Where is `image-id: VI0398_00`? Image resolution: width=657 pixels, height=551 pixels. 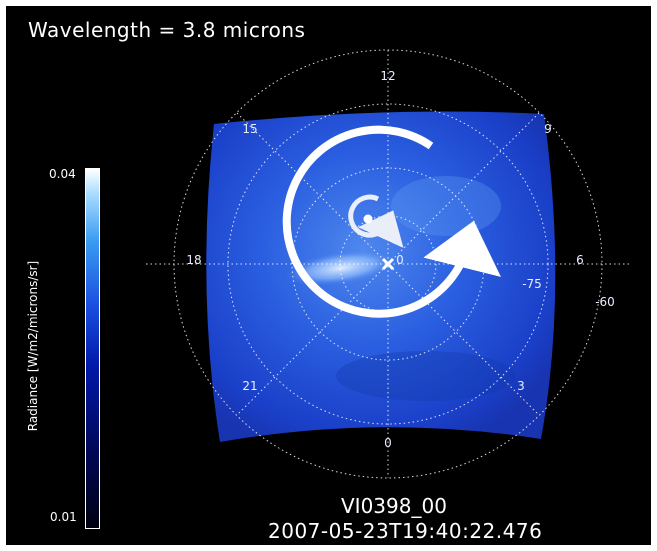
image-id: VI0398_00 is located at coordinates (394, 506).